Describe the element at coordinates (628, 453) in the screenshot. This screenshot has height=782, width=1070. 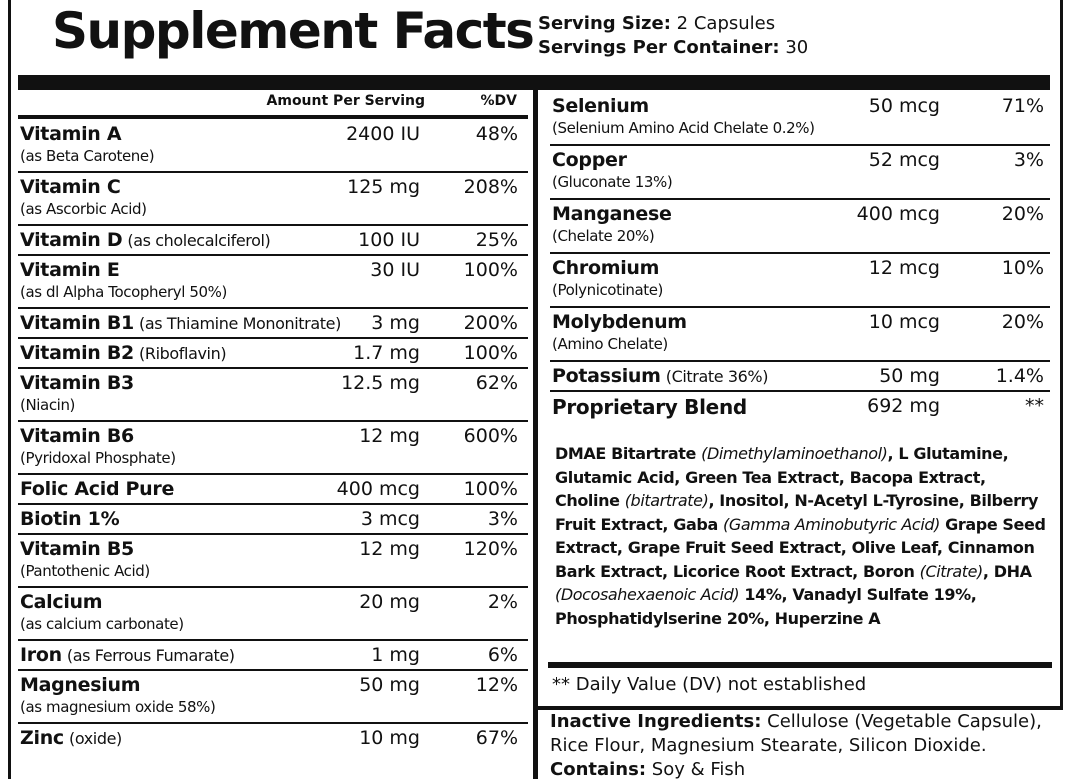
I see `blend-text: DMAE Bitartrate` at that location.